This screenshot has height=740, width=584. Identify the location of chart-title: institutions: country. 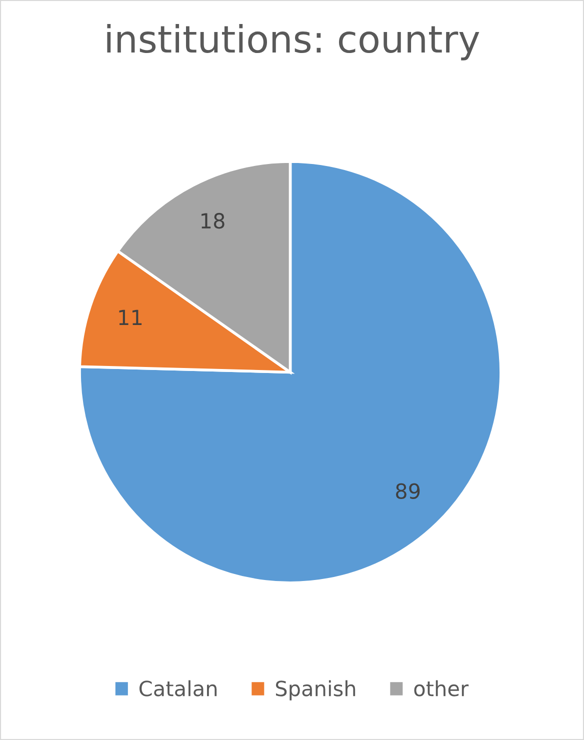
(293, 42).